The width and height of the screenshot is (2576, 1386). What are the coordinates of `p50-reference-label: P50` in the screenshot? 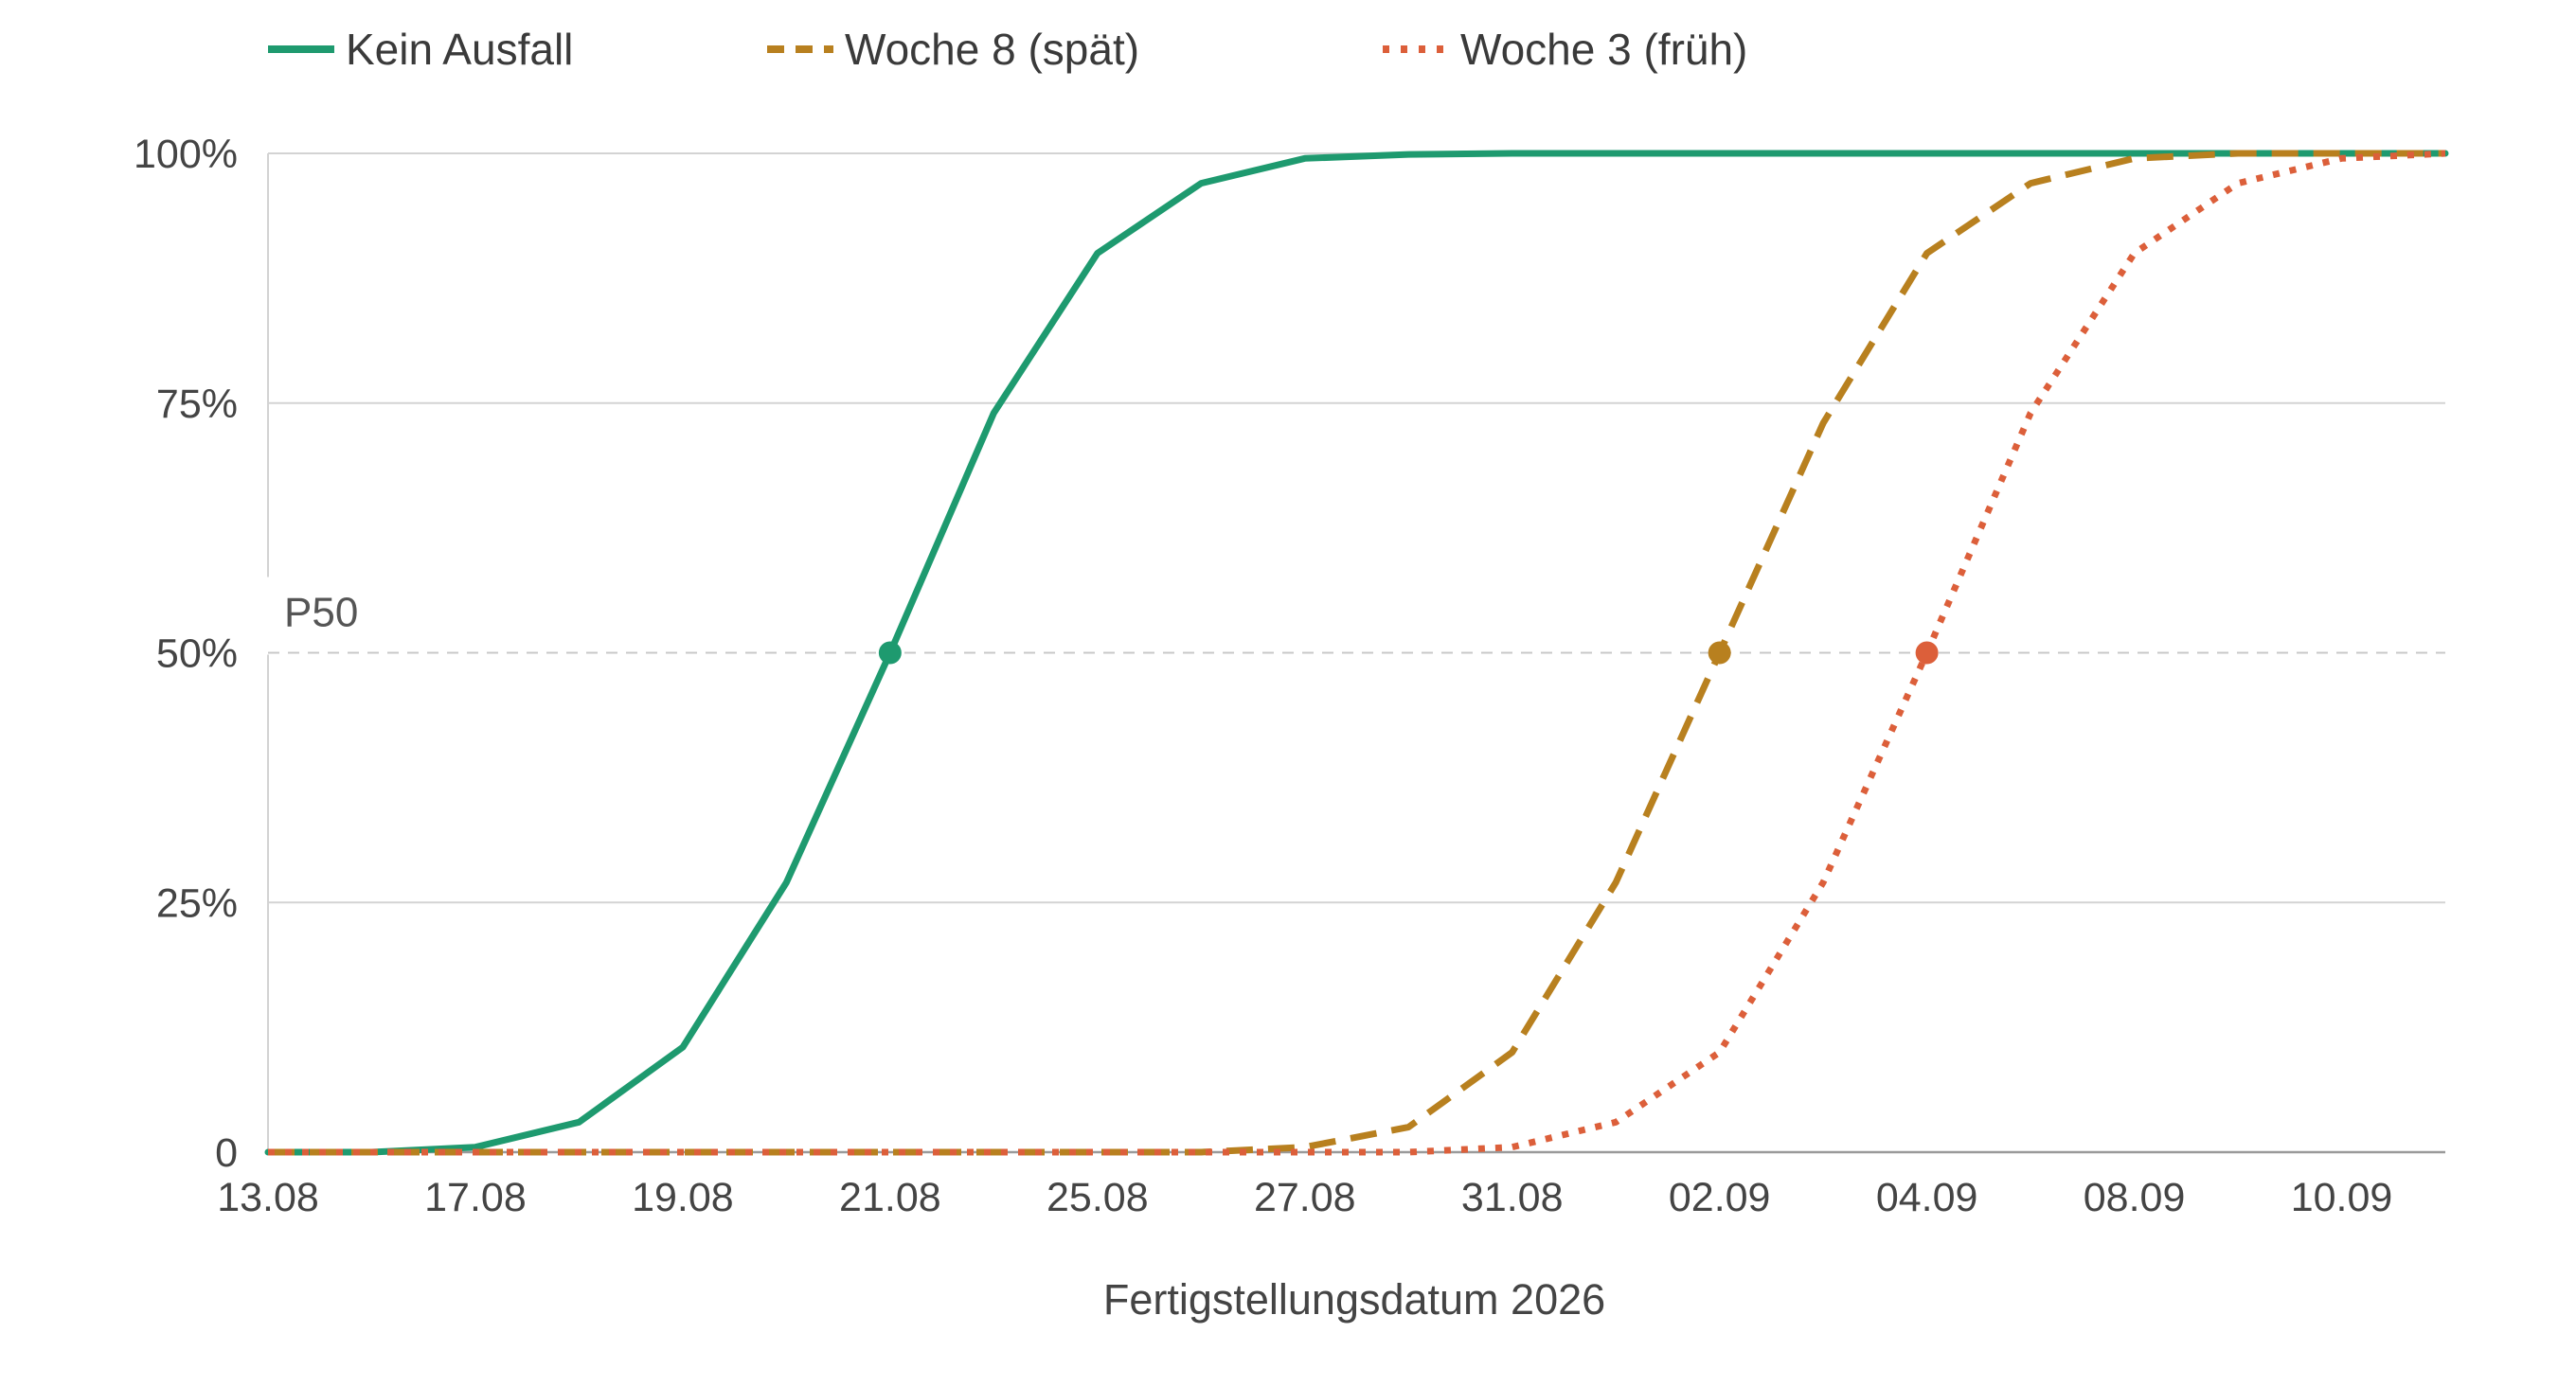 It's located at (321, 613).